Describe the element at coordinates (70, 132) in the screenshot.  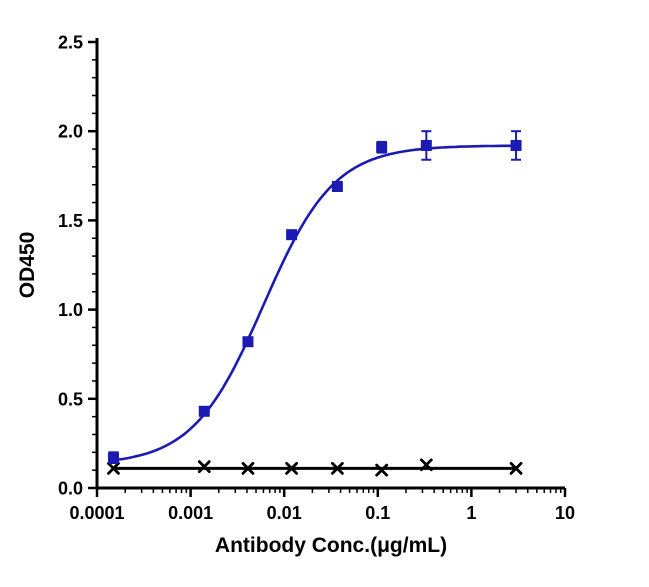
I see `y-tick-label: 2.0` at that location.